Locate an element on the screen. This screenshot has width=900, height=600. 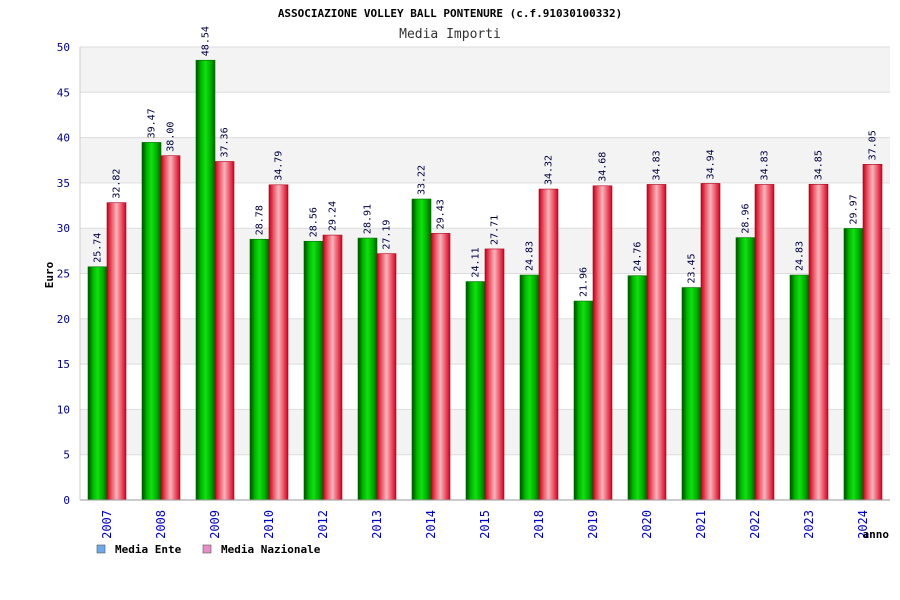
y-tick-label: 25 is located at coordinates (63, 274).